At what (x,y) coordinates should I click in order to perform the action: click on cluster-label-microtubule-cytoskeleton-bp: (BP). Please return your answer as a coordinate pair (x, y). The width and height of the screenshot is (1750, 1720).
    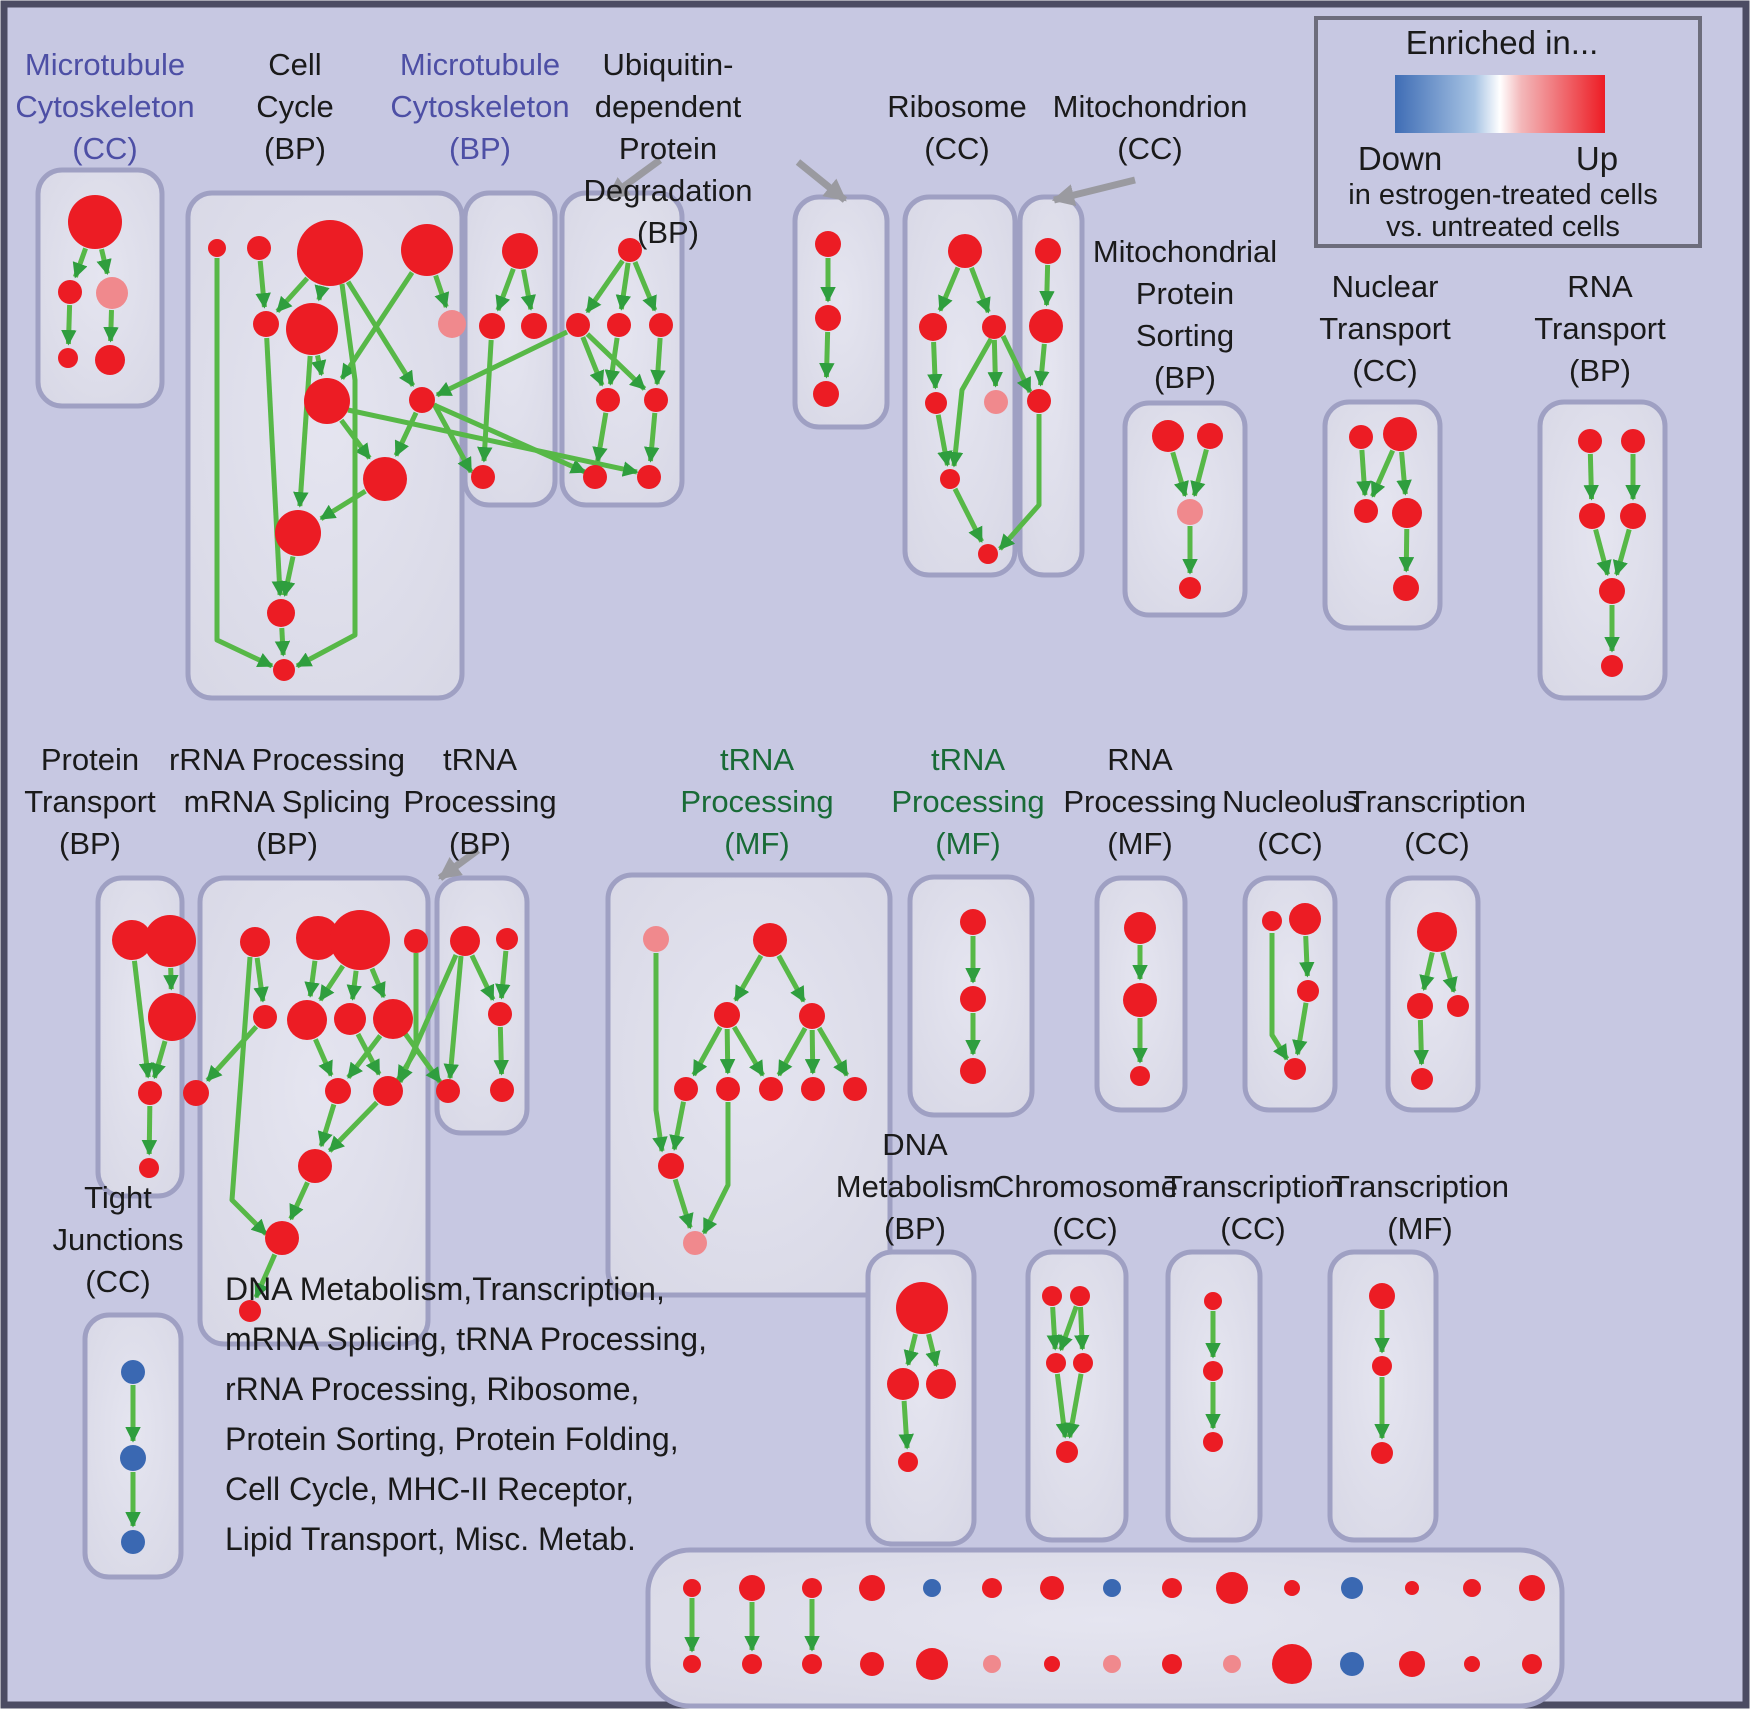
    Looking at the image, I should click on (480, 148).